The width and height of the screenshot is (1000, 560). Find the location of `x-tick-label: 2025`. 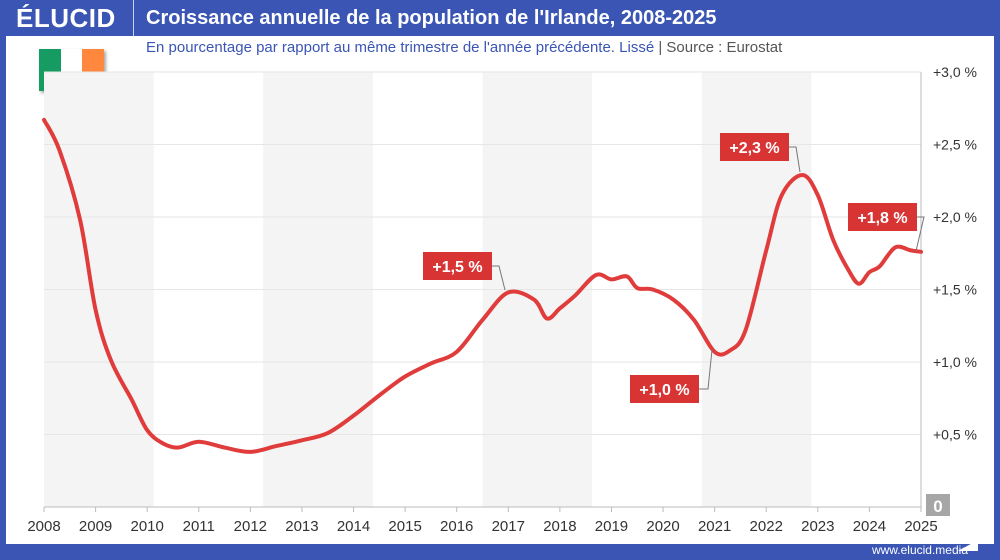

x-tick-label: 2025 is located at coordinates (920, 526).